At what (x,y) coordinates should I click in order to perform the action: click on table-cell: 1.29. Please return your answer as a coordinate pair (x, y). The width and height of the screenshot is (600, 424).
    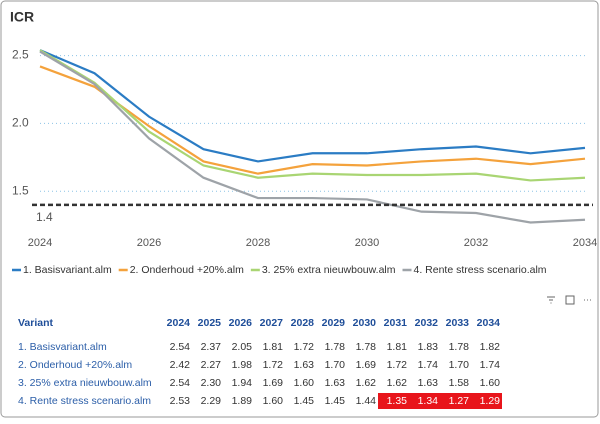
    Looking at the image, I should click on (490, 401).